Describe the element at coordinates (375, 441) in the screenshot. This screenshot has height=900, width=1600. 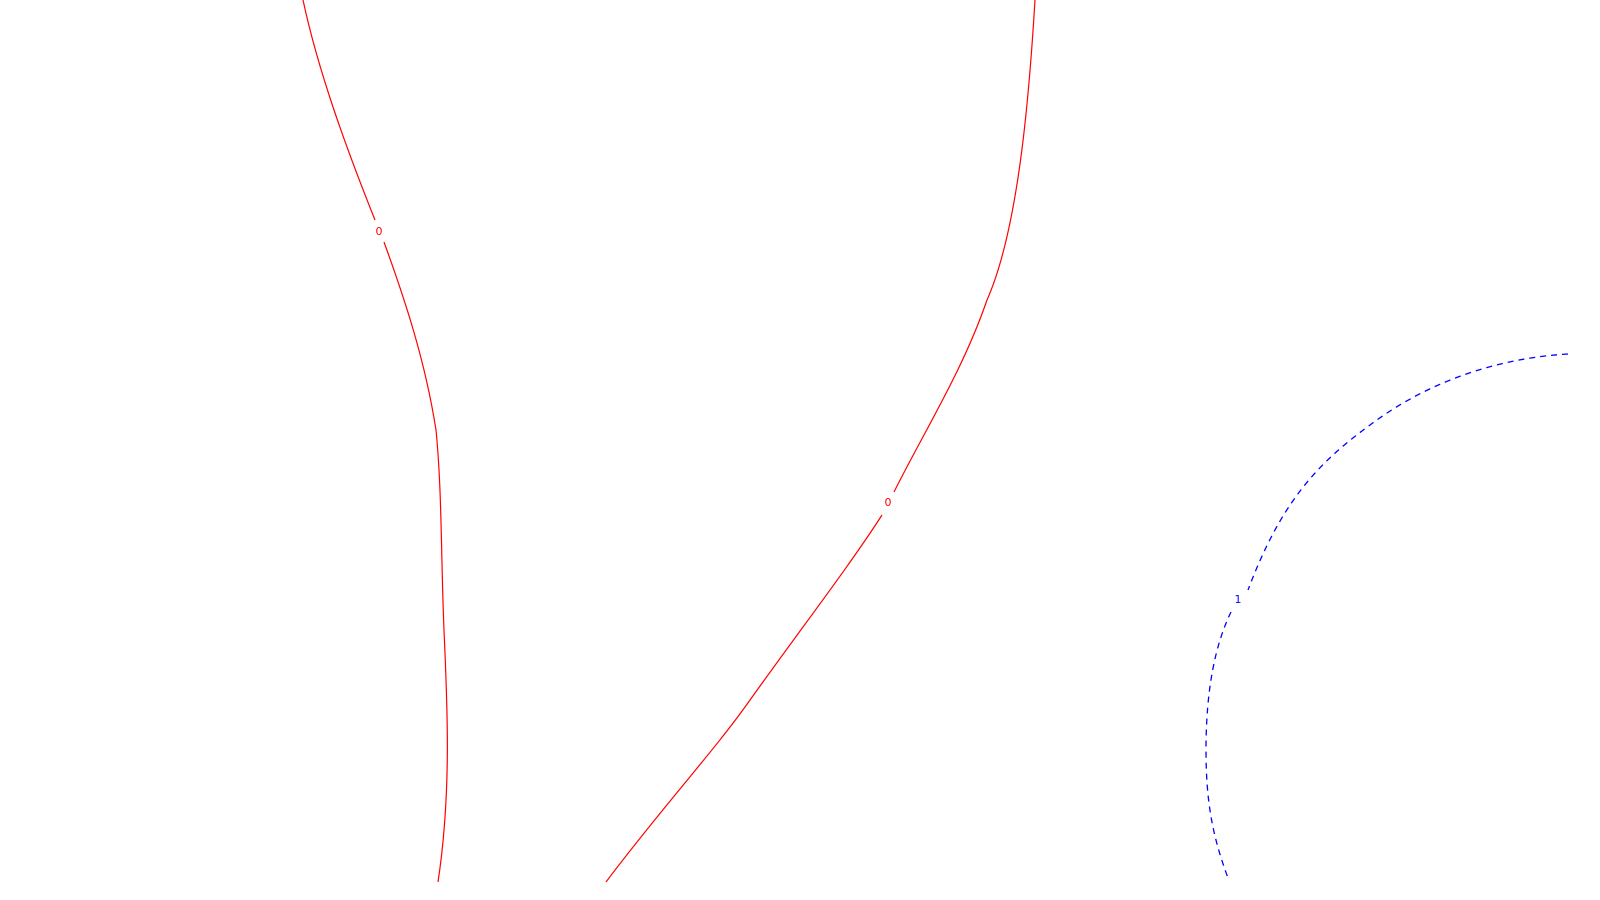
I see `contour-line-level-0-left` at that location.